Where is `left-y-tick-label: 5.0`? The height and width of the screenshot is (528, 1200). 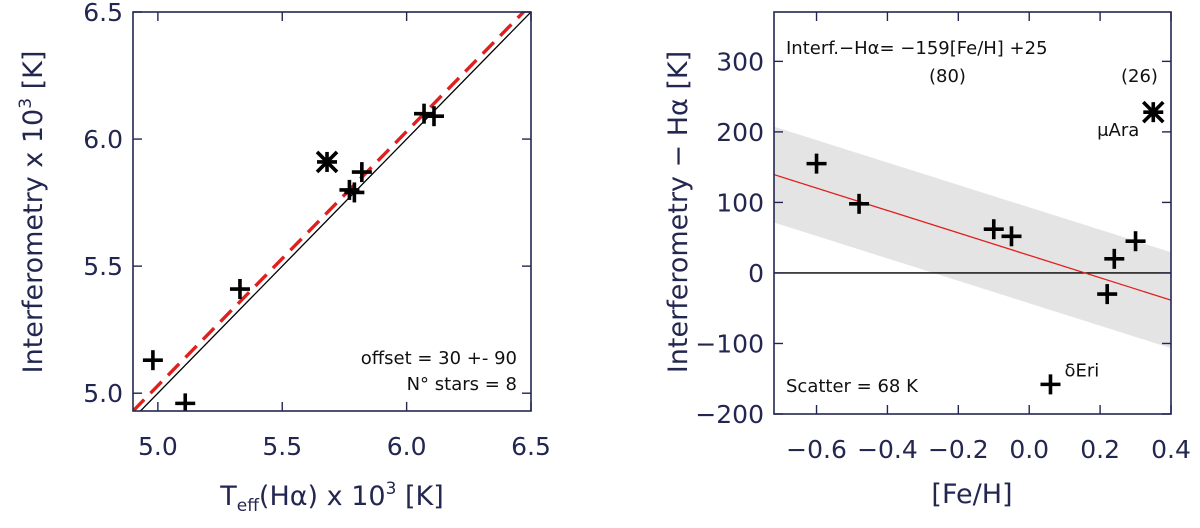
left-y-tick-label: 5.0 is located at coordinates (103, 393).